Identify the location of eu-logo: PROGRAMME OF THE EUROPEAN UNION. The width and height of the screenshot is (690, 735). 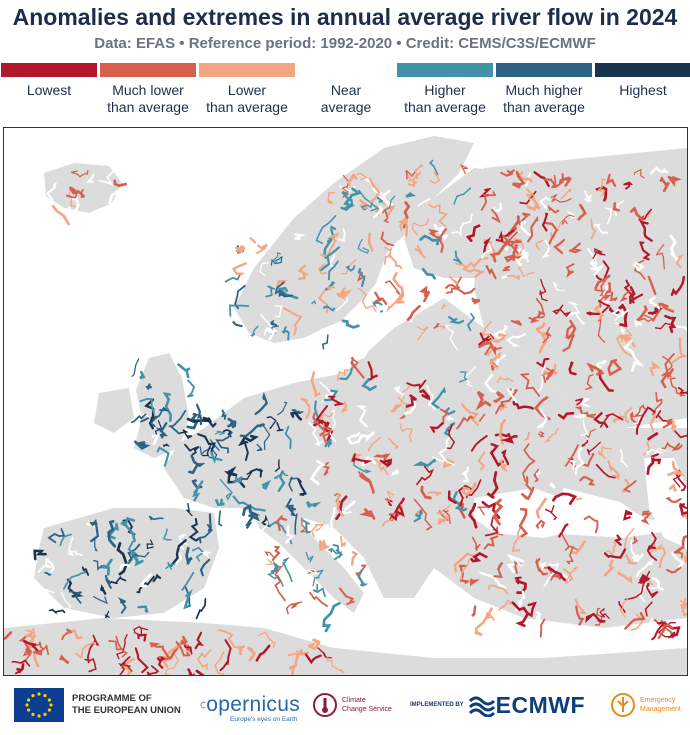
(97, 705).